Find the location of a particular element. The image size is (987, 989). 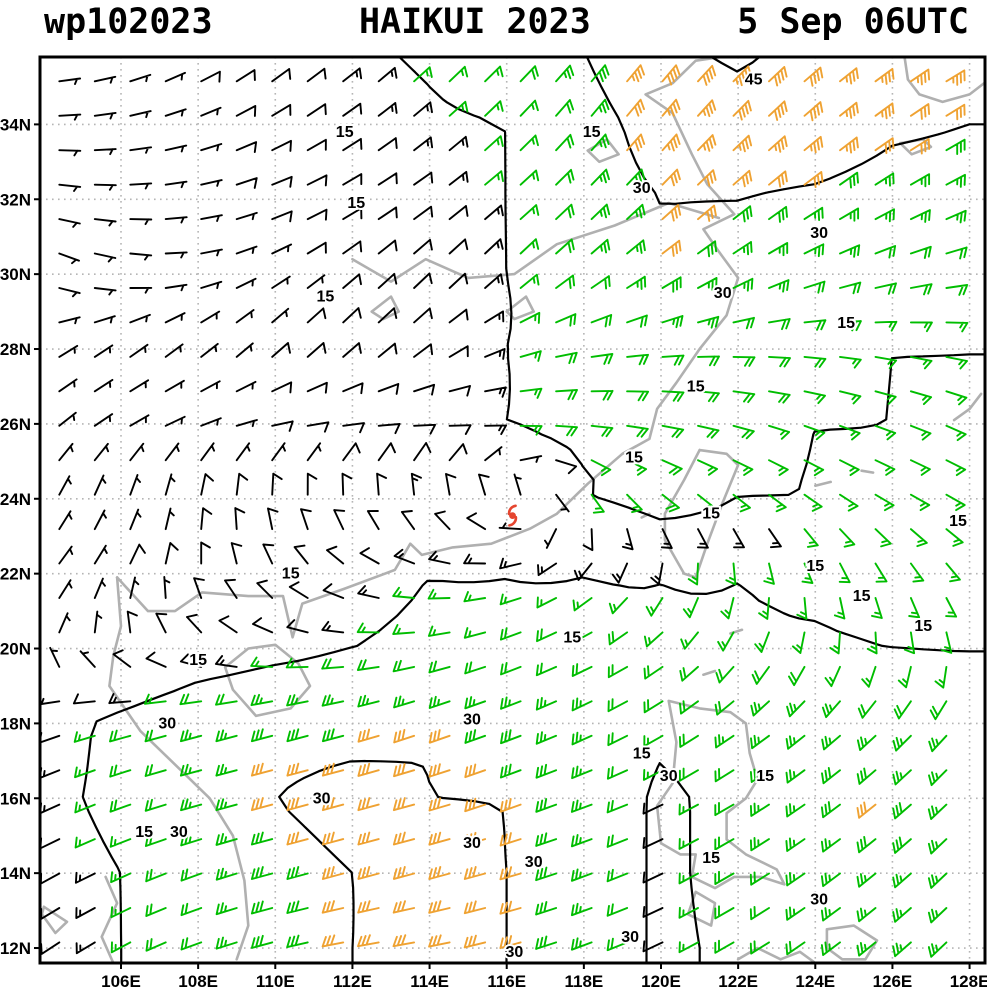

lon-tick-label: 108E is located at coordinates (198, 980).